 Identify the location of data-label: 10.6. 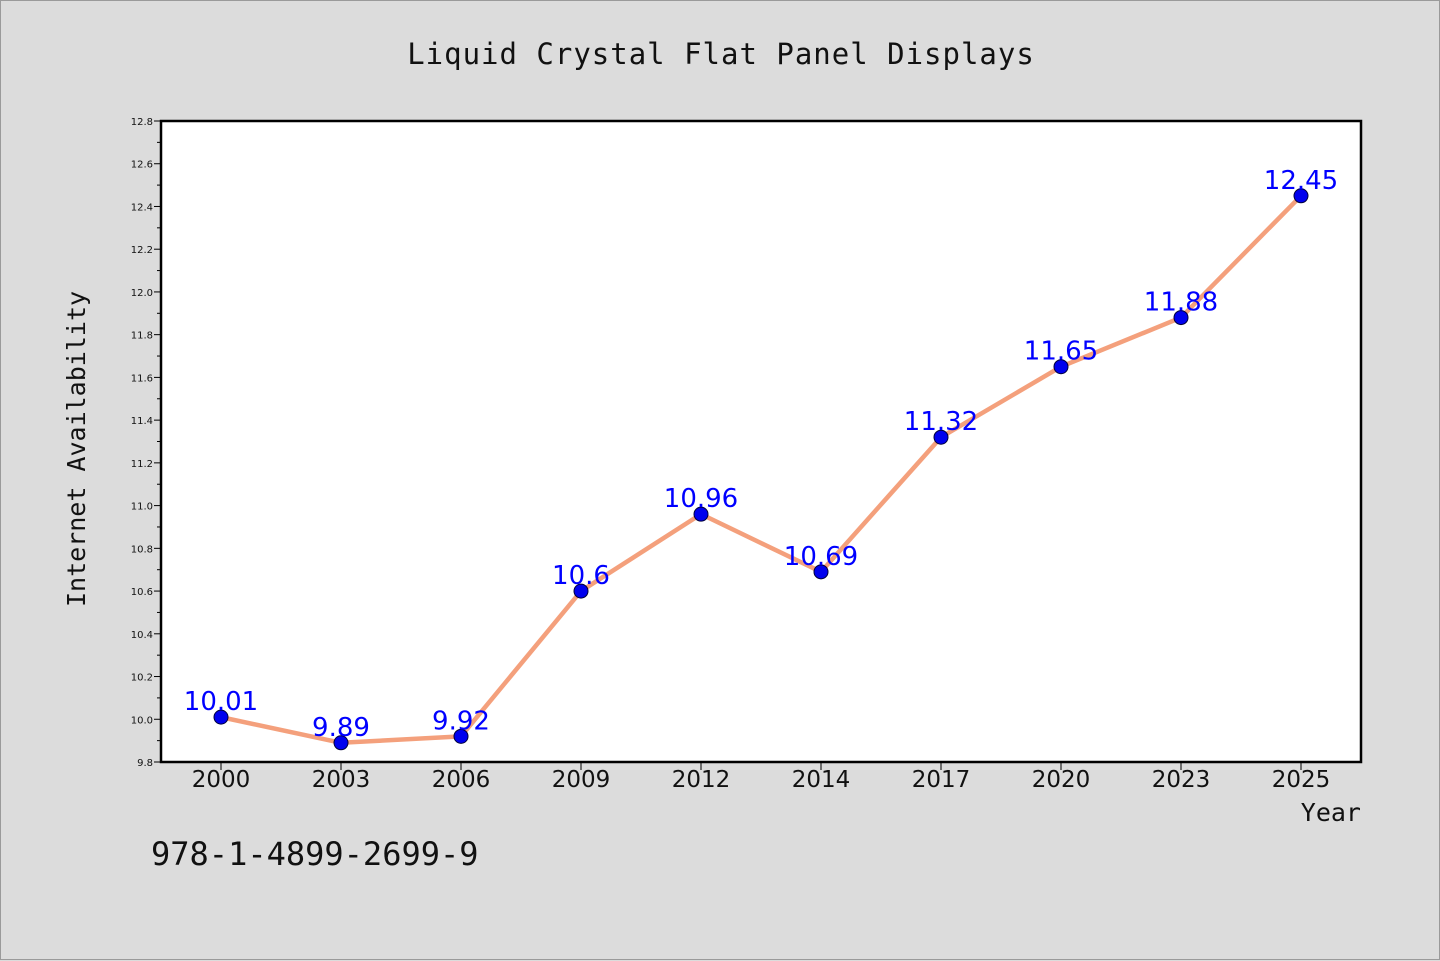
(581, 576).